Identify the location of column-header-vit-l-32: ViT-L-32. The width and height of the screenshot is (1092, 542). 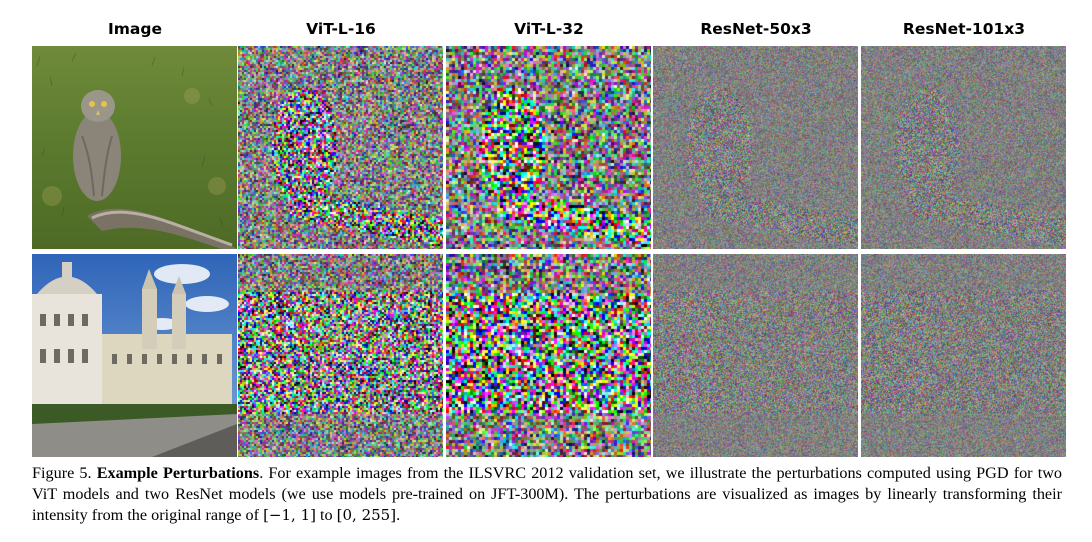
(549, 29).